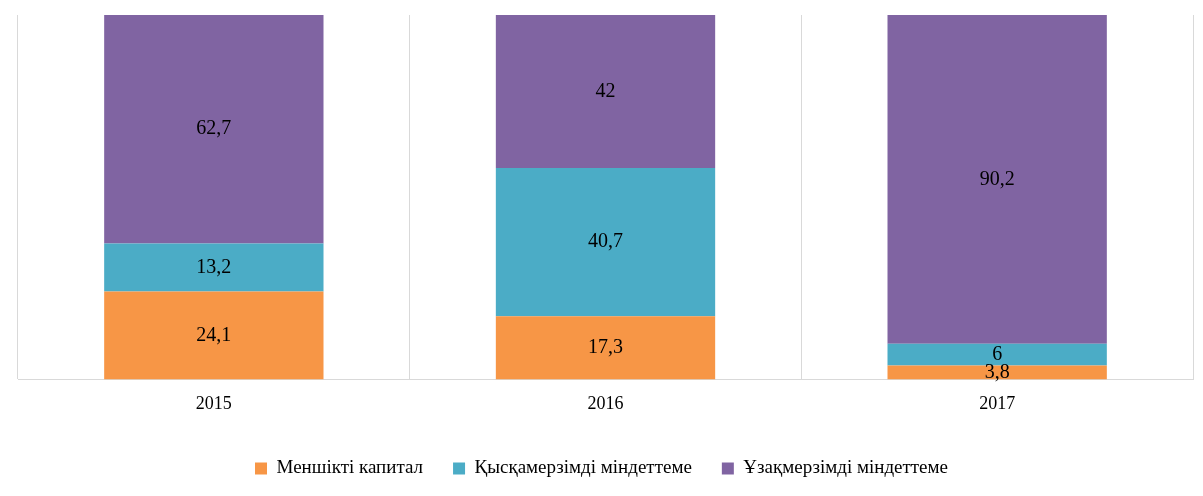 Image resolution: width=1203 pixels, height=496 pixels. What do you see at coordinates (605, 402) in the screenshot?
I see `x-tick-label: 2016` at bounding box center [605, 402].